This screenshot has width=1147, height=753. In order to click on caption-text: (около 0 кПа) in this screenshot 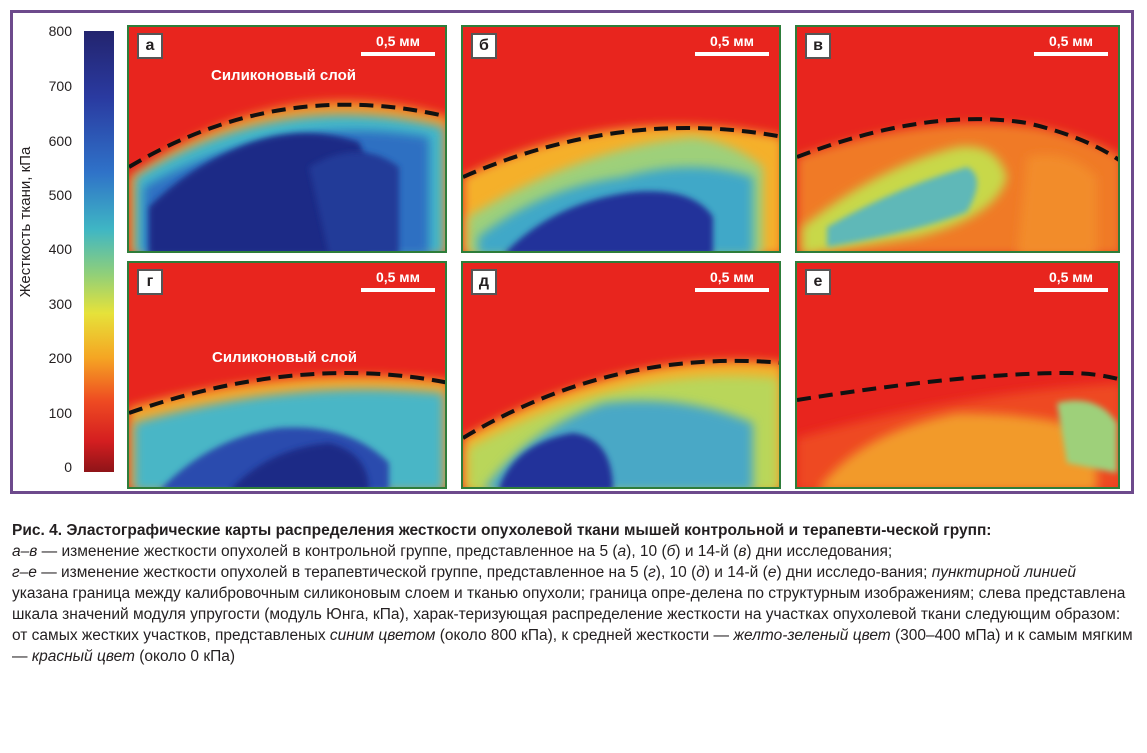, I will do `click(185, 656)`.